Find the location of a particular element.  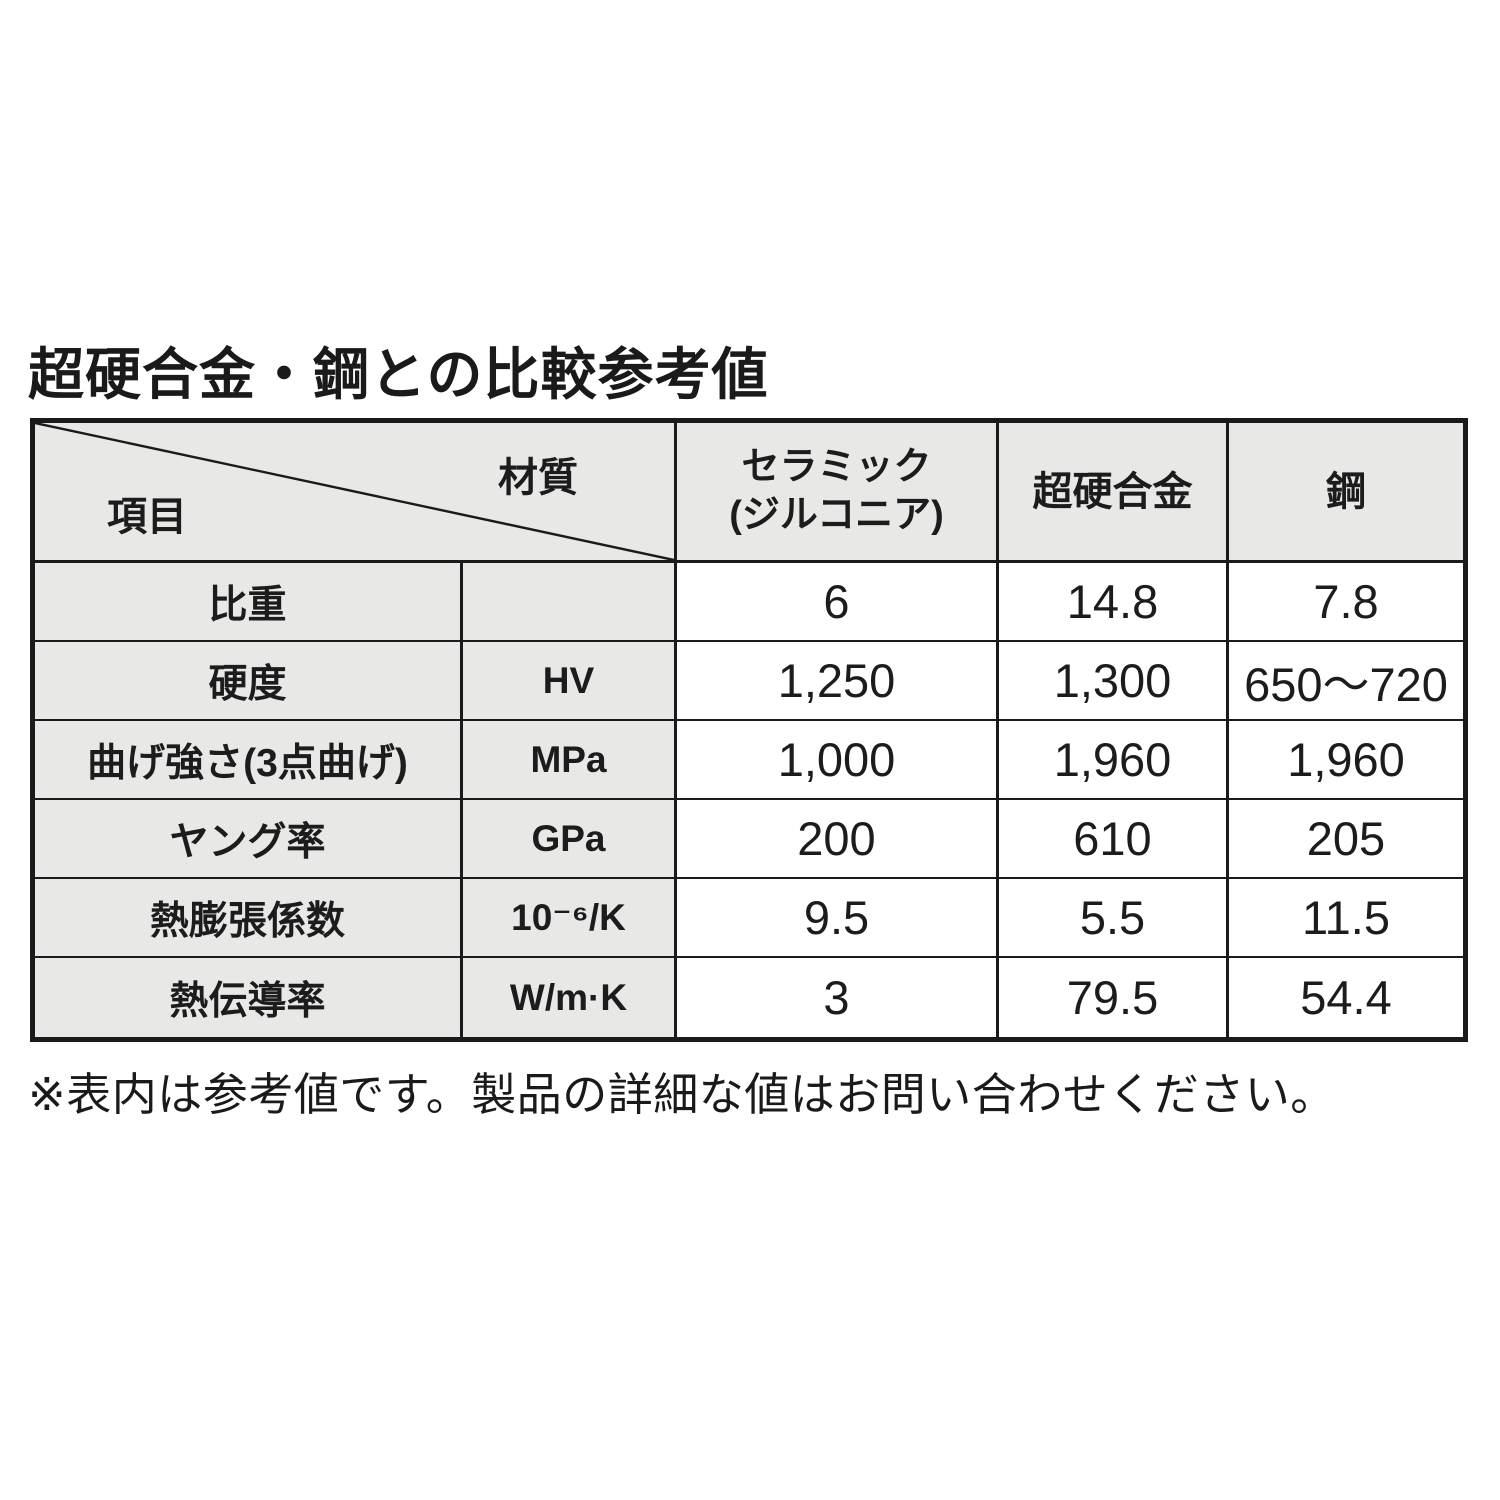

row-item-label: 比重 is located at coordinates (249, 602).